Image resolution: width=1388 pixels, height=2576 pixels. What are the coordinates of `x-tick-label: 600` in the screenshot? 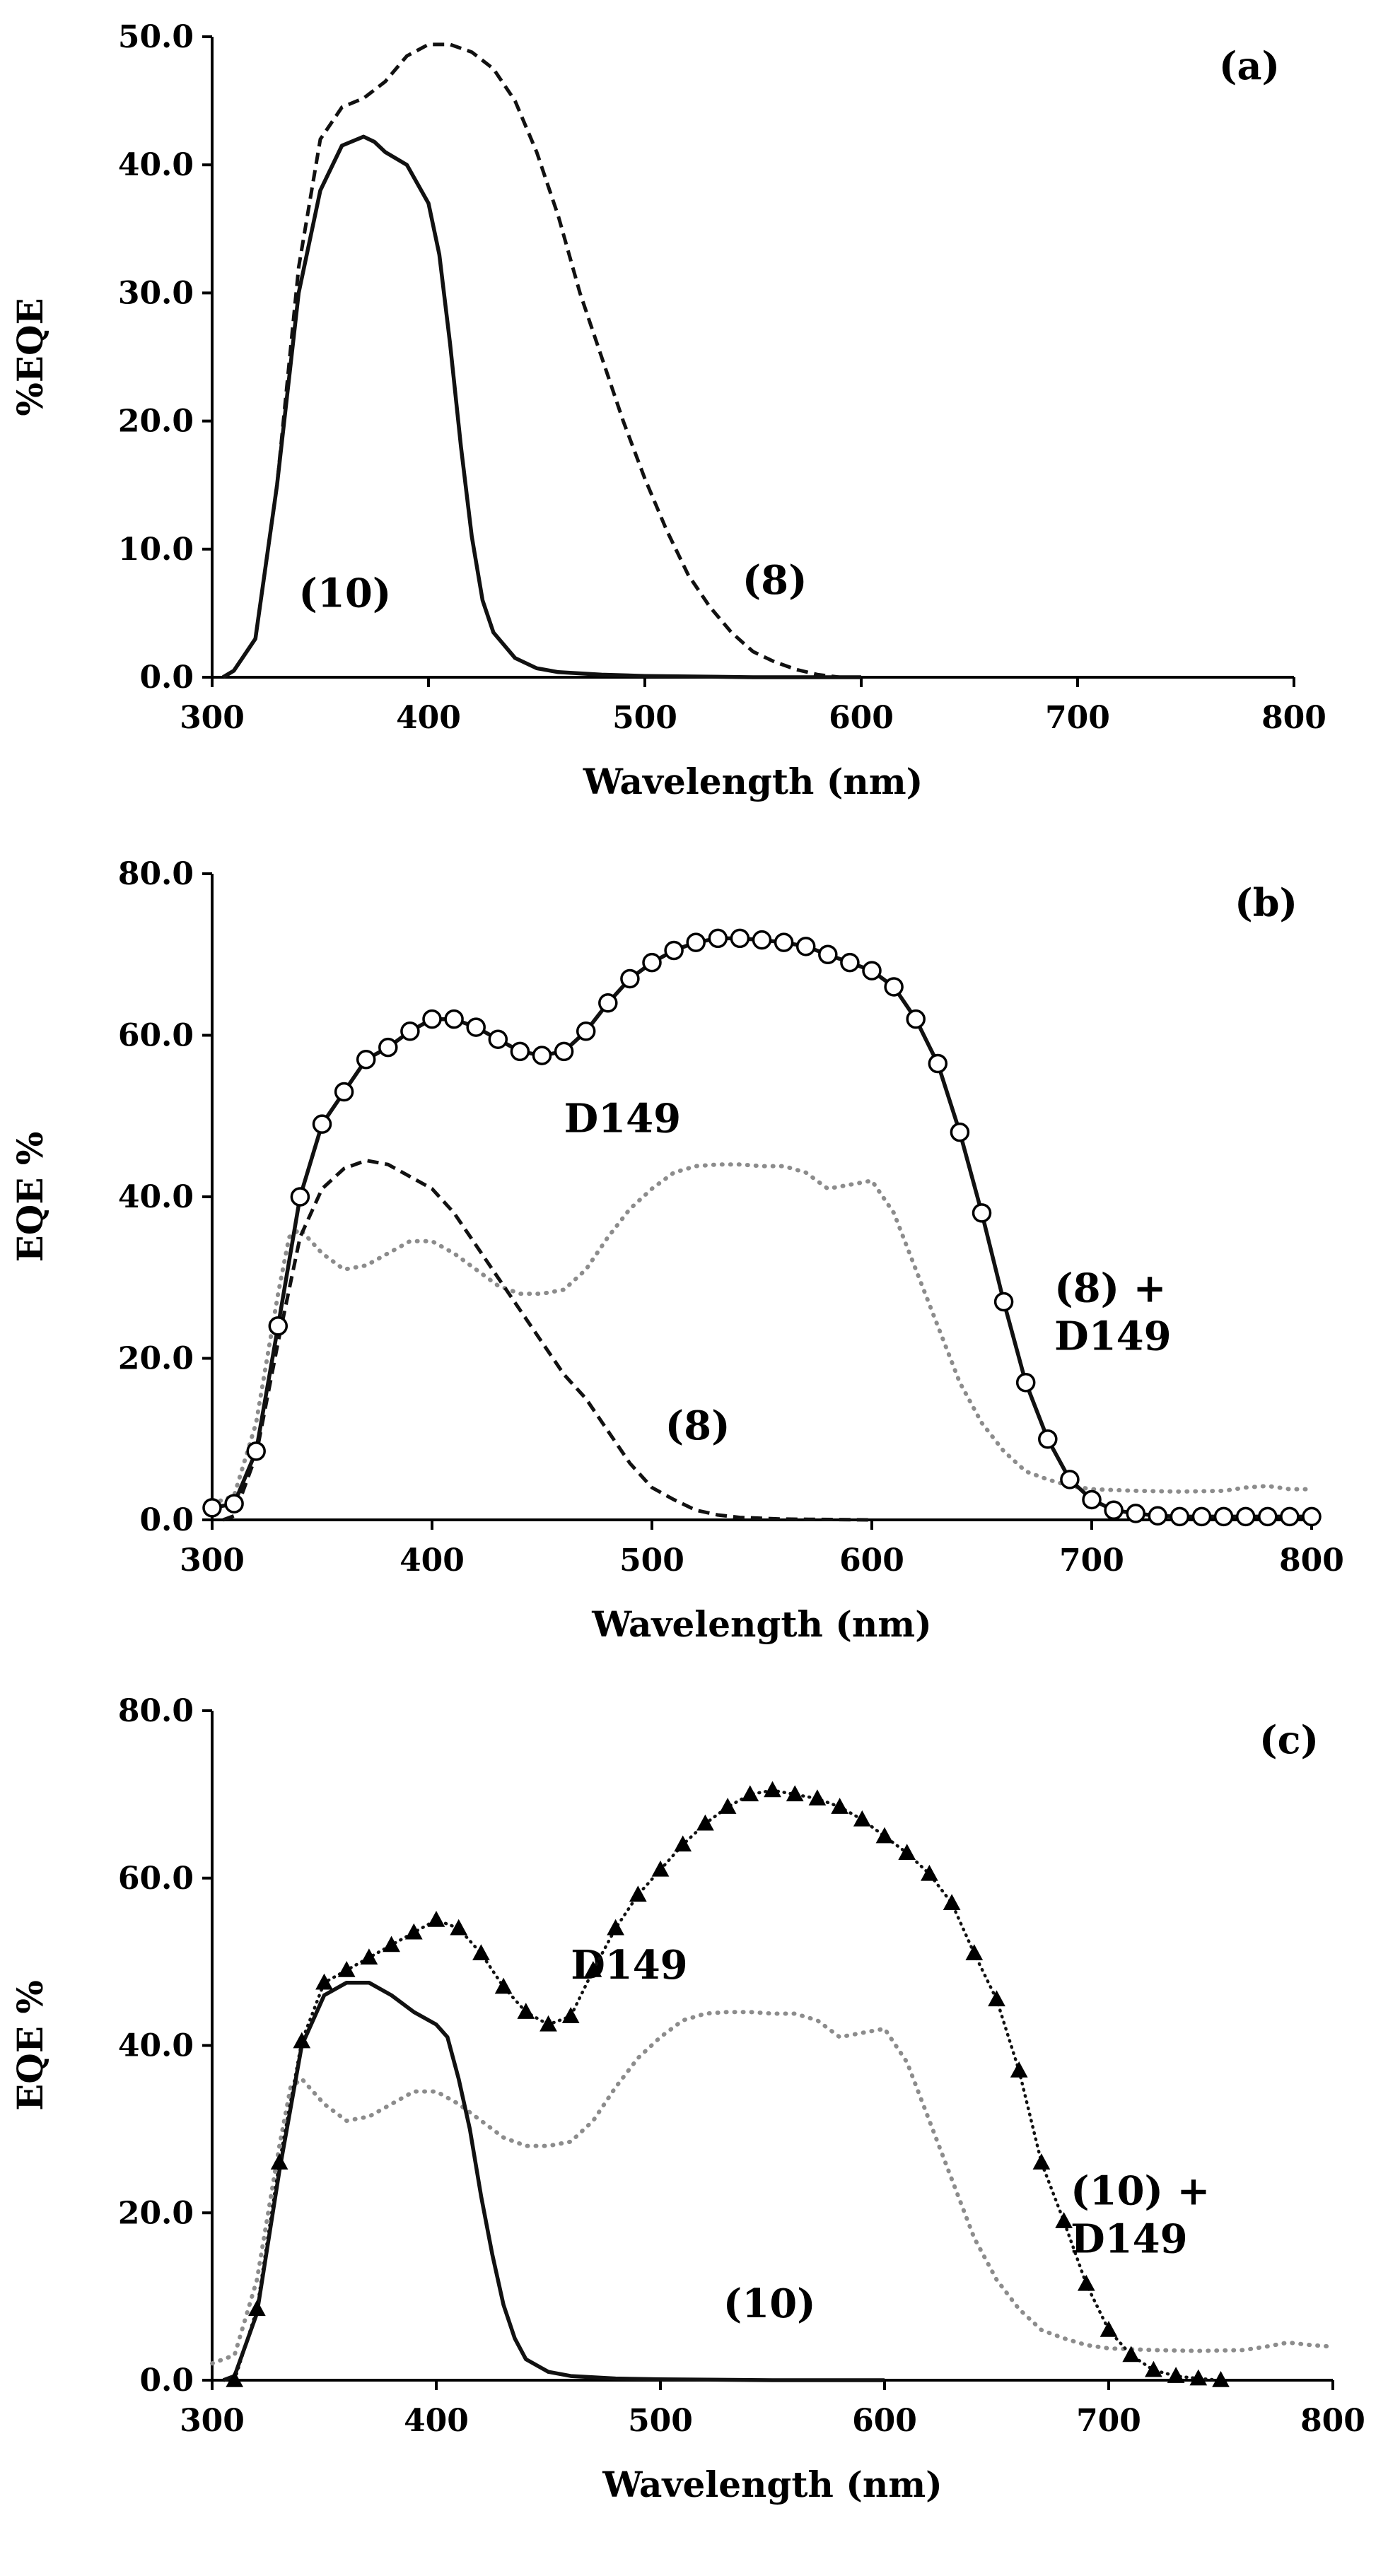 It's located at (861, 718).